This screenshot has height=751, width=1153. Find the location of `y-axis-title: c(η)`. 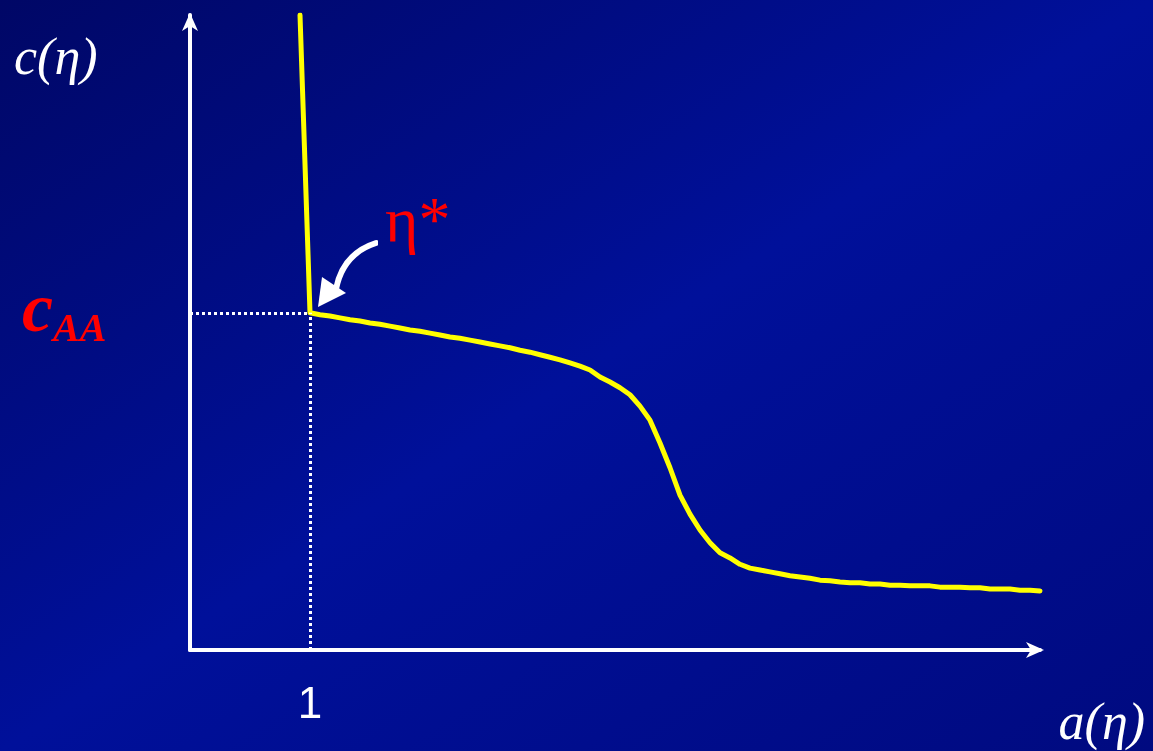

y-axis-title: c(η) is located at coordinates (56, 56).